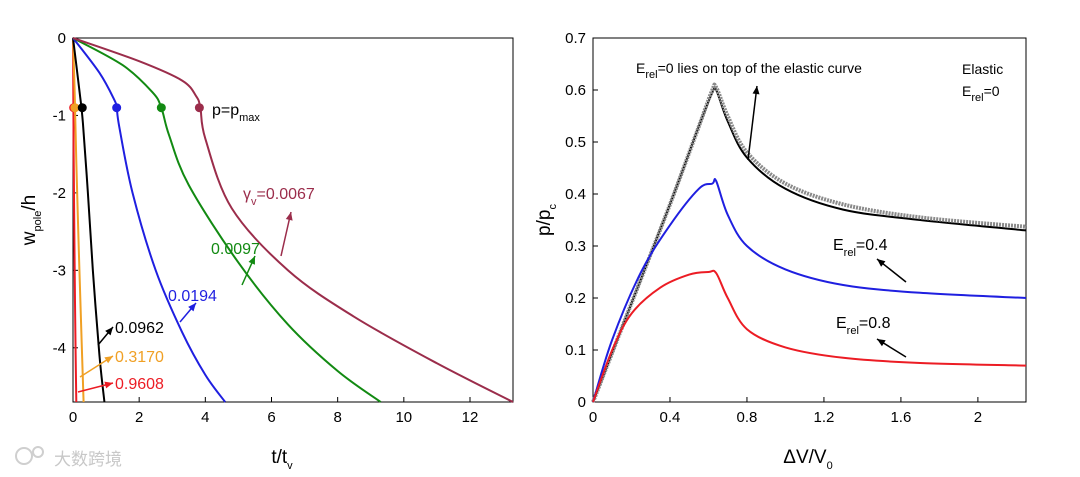  I want to click on left-series-marker-0.3170, so click(75, 108).